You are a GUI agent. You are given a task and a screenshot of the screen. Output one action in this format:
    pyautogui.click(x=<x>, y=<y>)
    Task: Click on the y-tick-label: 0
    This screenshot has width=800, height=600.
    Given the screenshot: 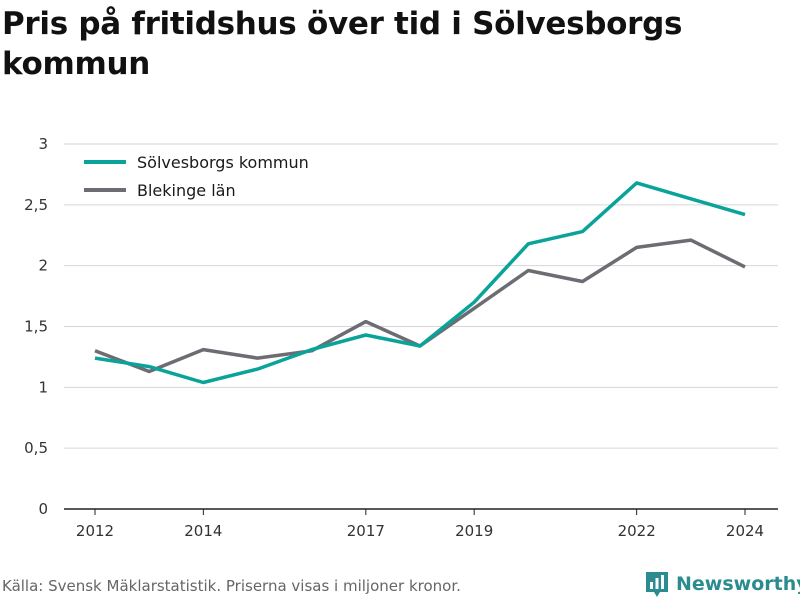 What is the action you would take?
    pyautogui.click(x=43, y=509)
    